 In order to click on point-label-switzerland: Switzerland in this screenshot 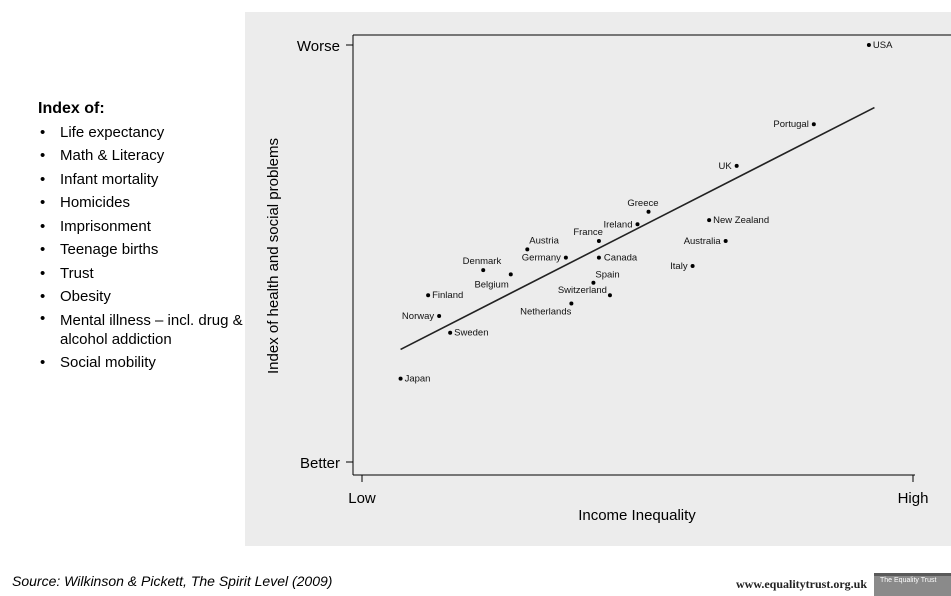, I will do `click(582, 290)`.